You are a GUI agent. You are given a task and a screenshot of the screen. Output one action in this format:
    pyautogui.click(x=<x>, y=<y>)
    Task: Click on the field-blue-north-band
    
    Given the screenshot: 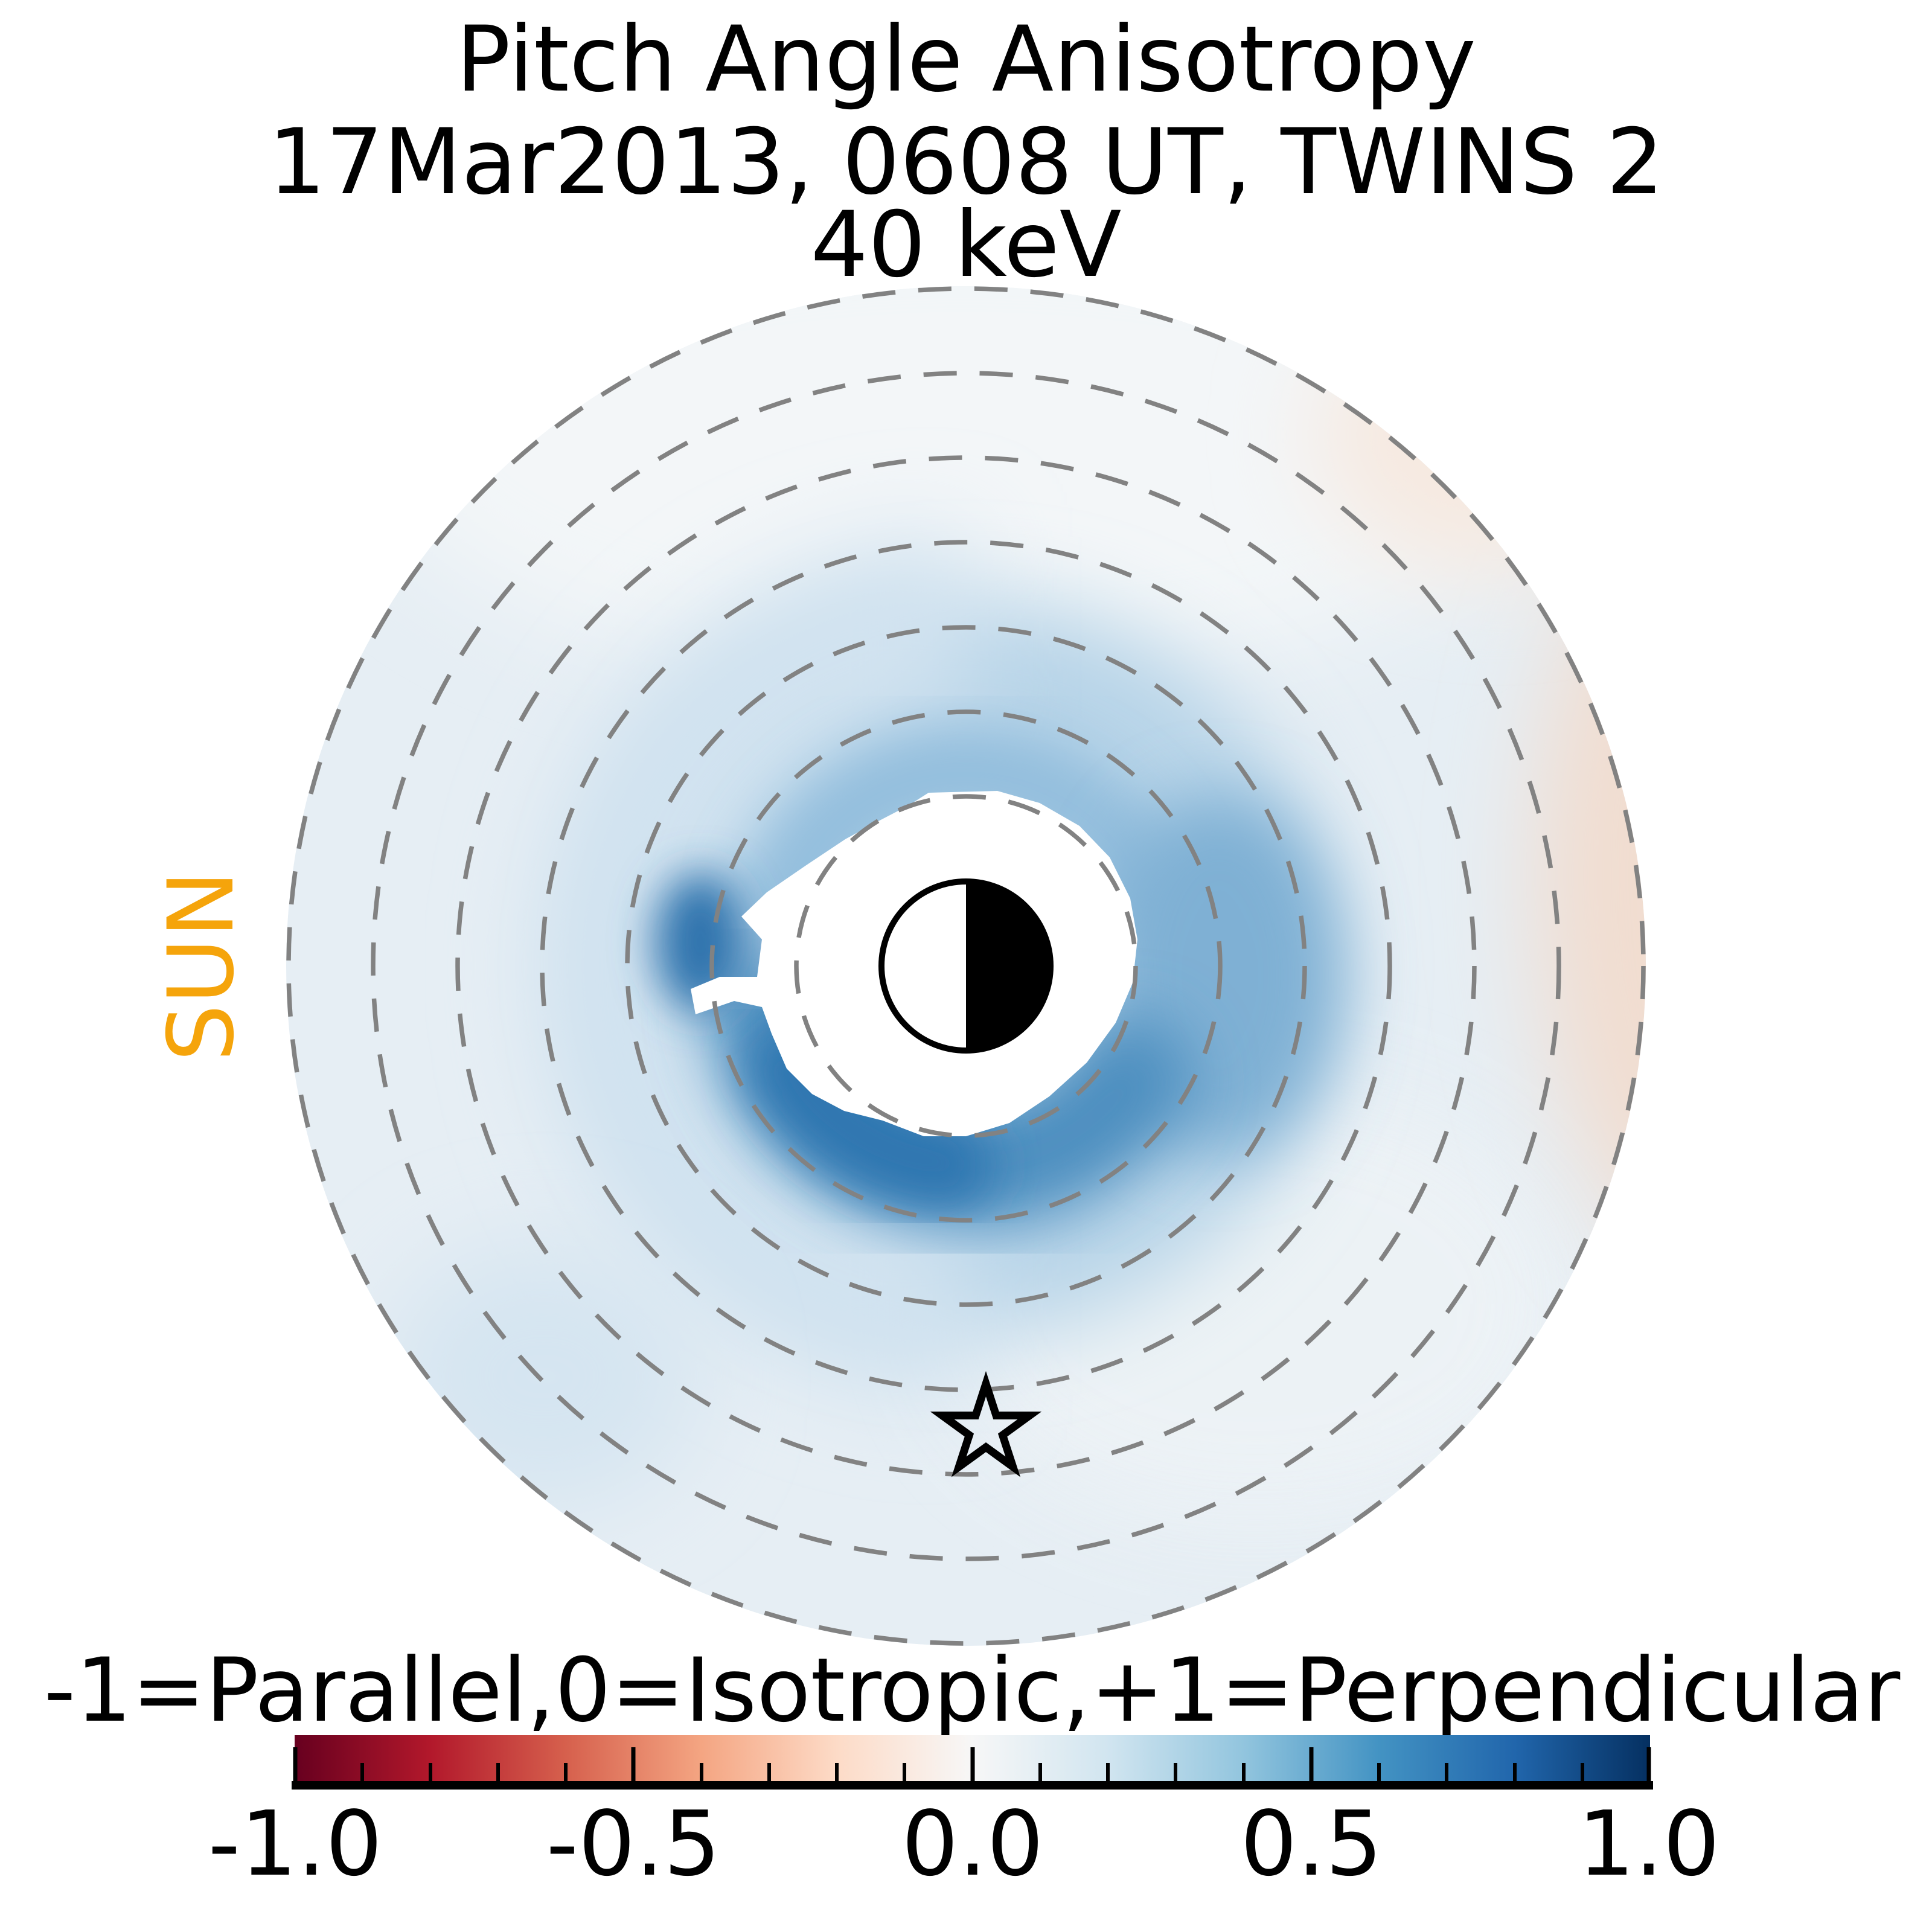 What is the action you would take?
    pyautogui.click(x=966, y=836)
    